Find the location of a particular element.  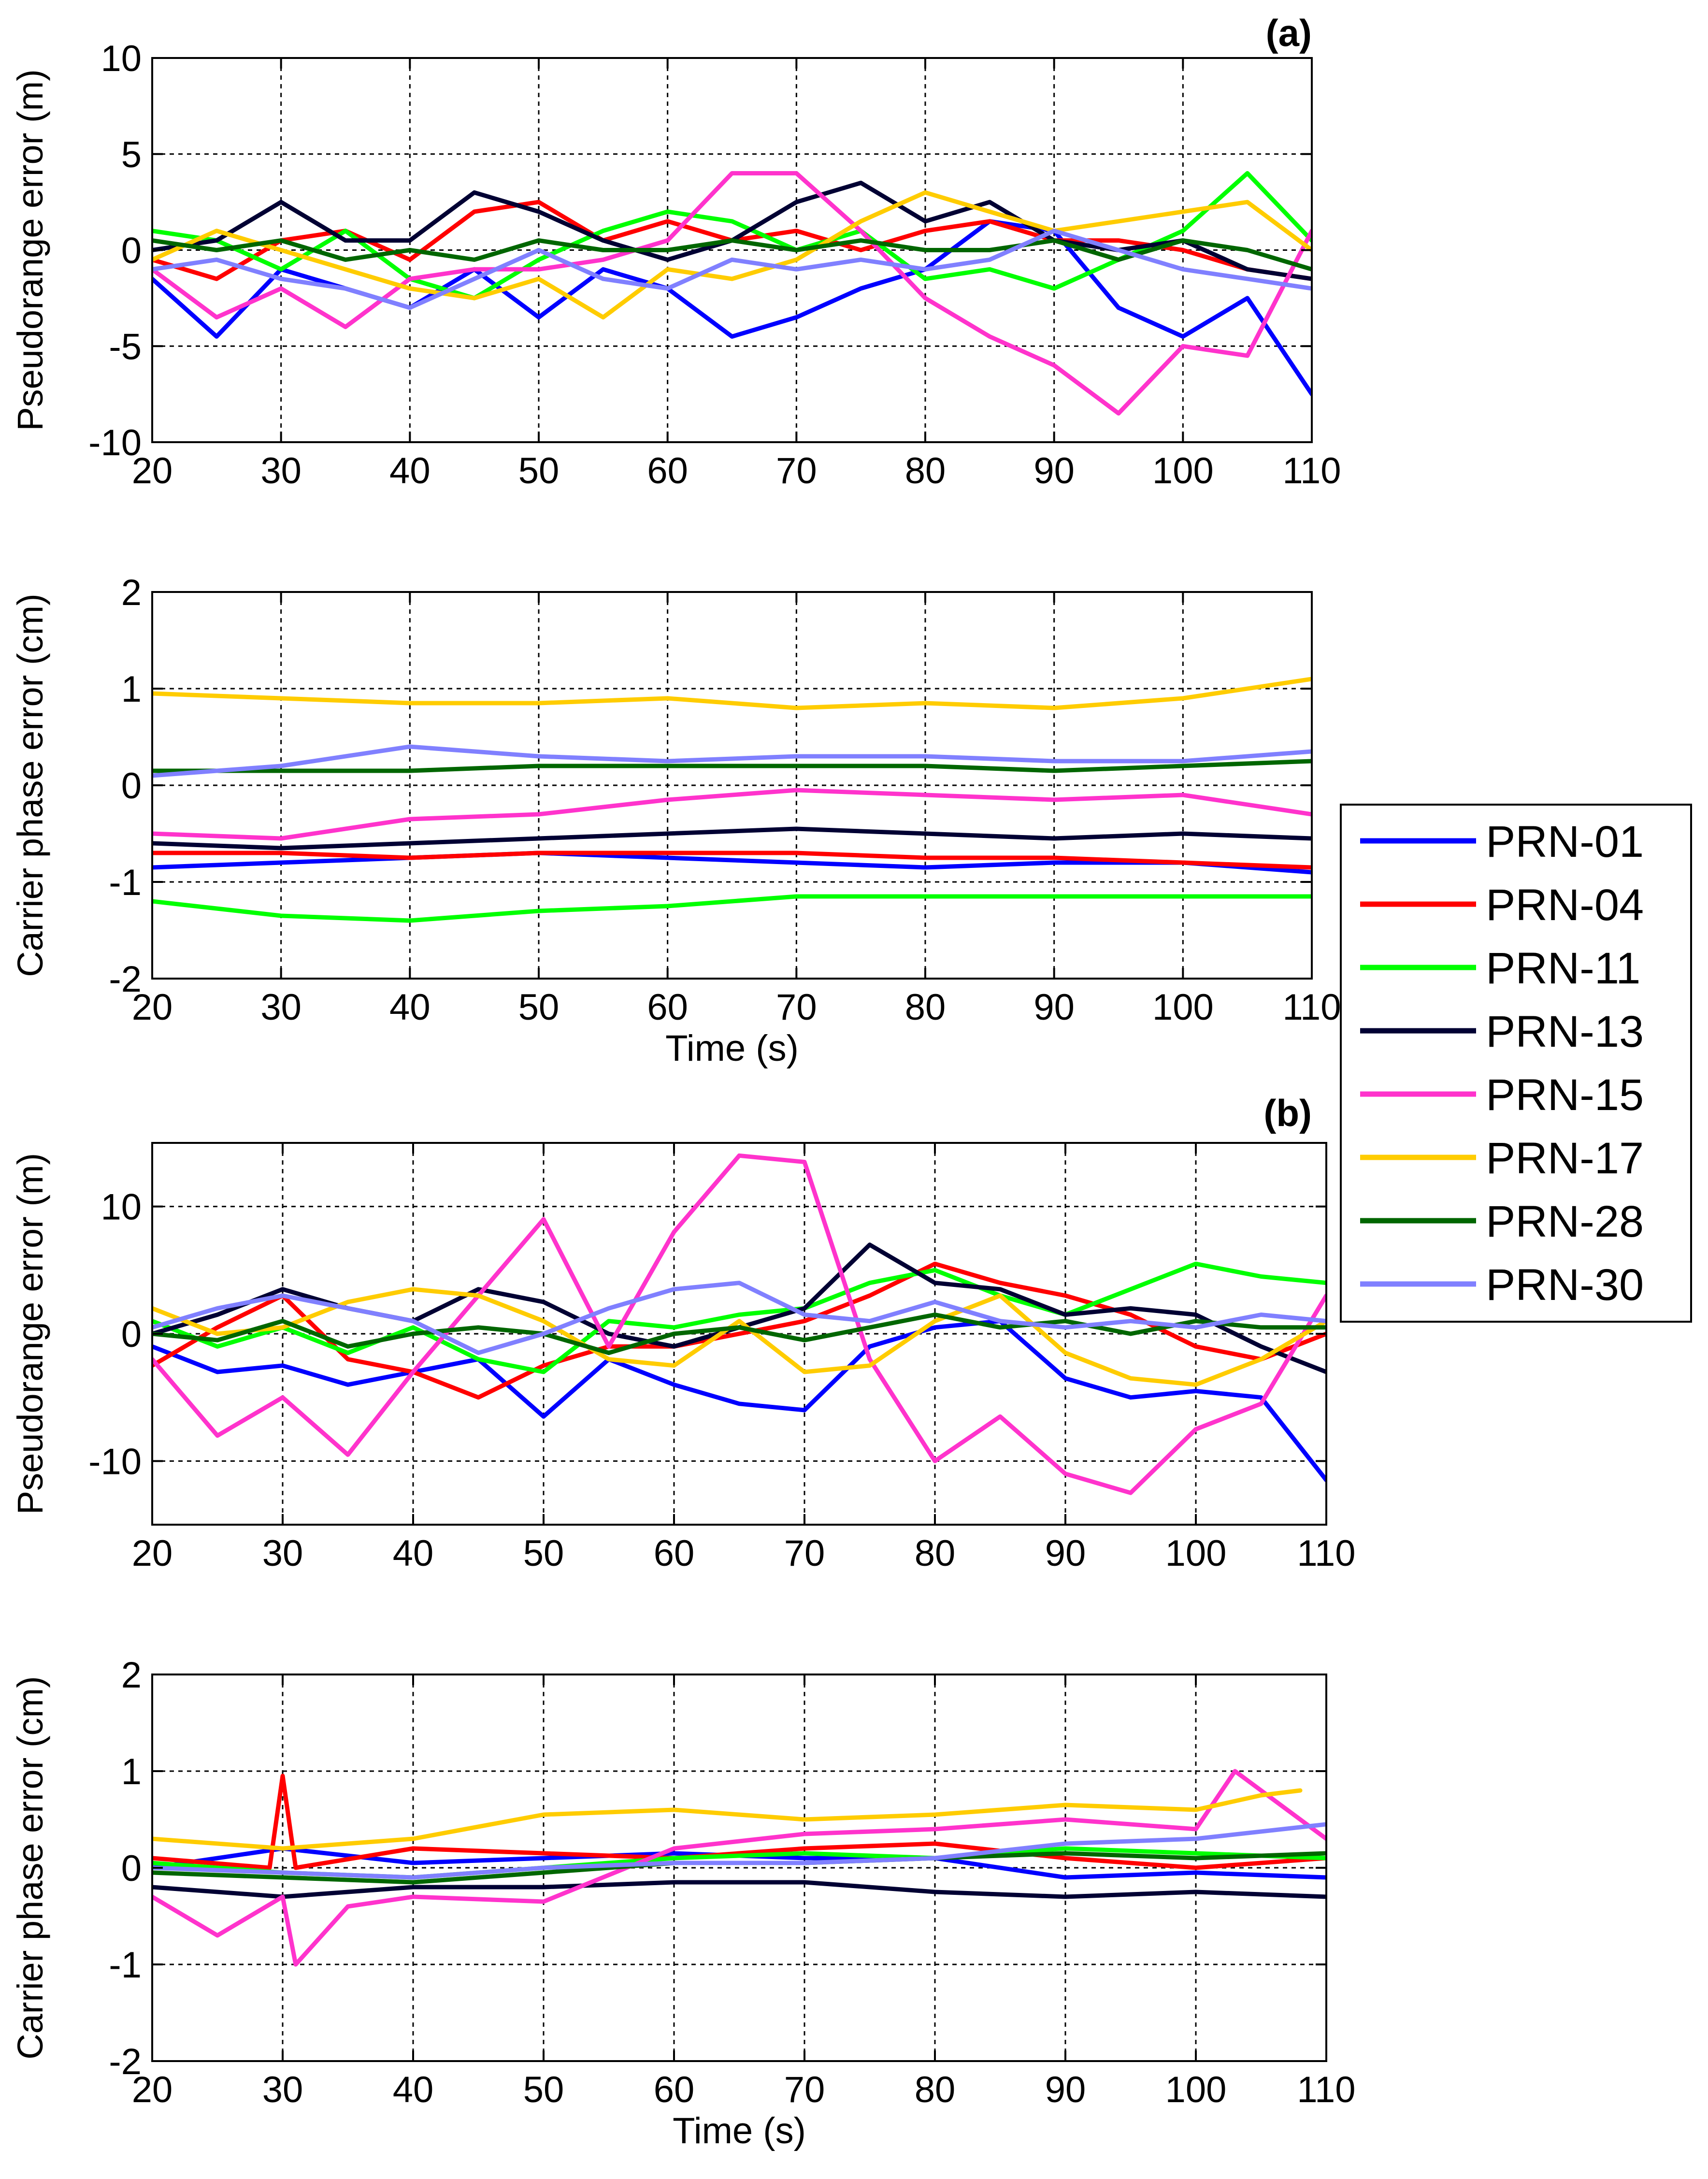

legend-item-prn-17: PRN-17 is located at coordinates (1502, 1158).